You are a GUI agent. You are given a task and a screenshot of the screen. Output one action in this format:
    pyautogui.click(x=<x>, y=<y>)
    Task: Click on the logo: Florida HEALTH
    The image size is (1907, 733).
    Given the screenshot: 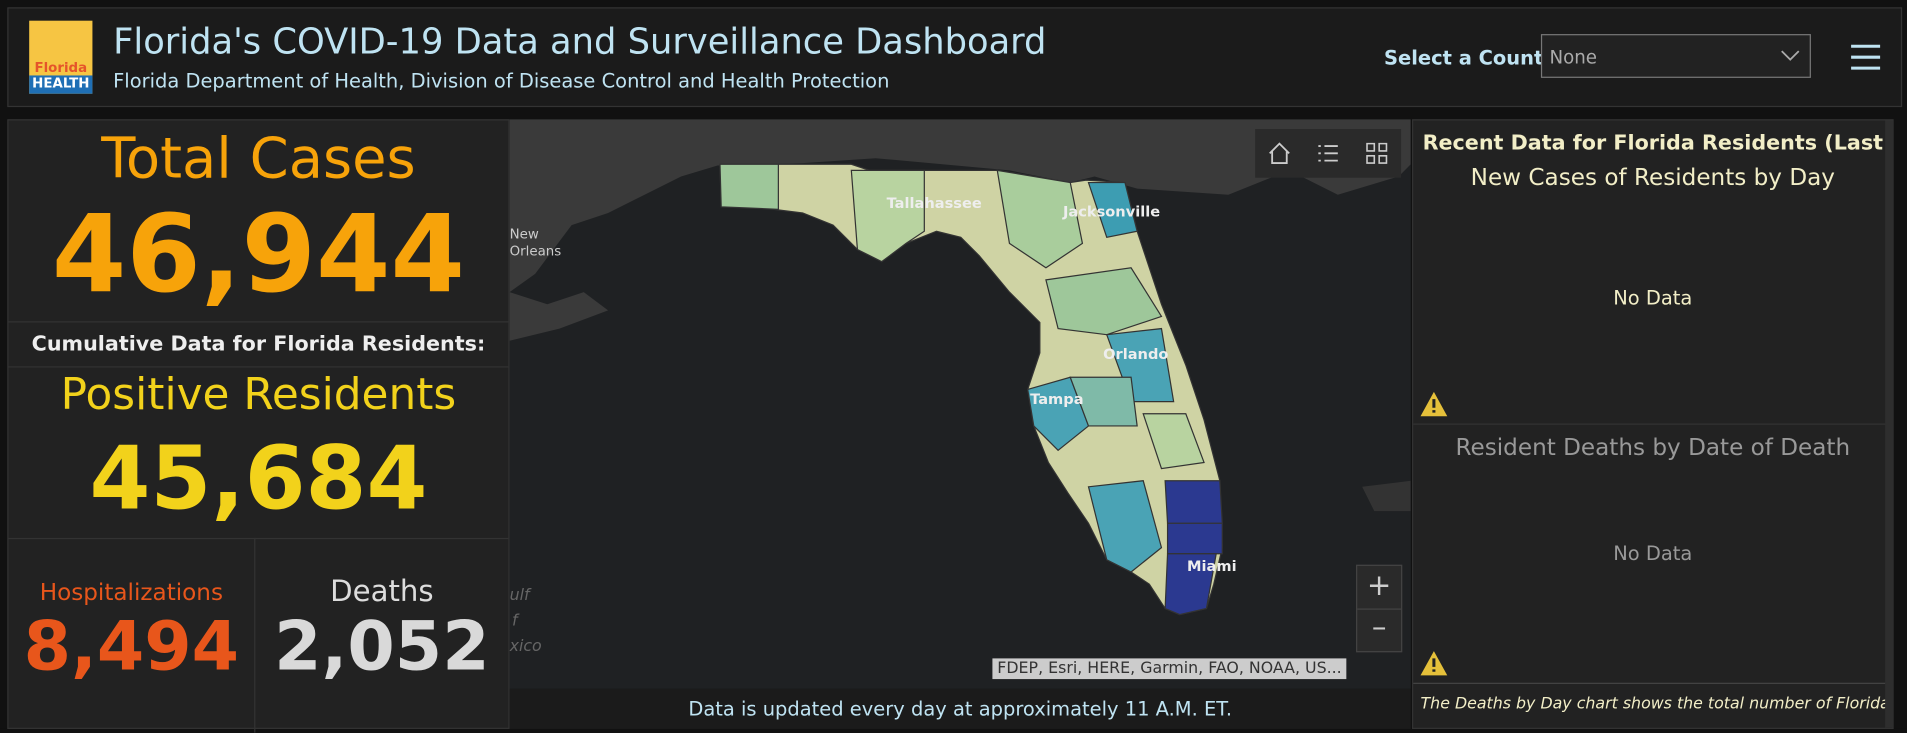 What is the action you would take?
    pyautogui.click(x=61, y=57)
    